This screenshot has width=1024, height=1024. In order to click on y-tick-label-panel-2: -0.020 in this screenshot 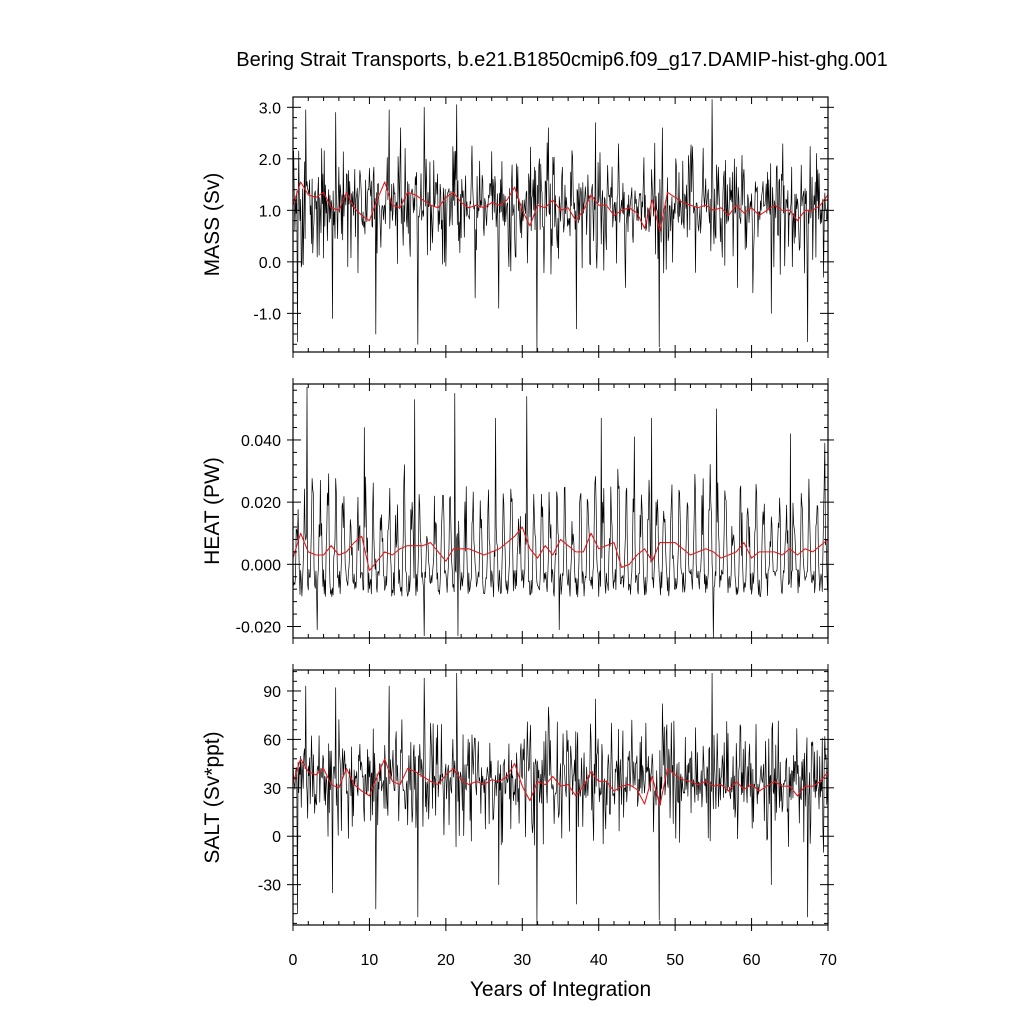, I will do `click(258, 627)`.